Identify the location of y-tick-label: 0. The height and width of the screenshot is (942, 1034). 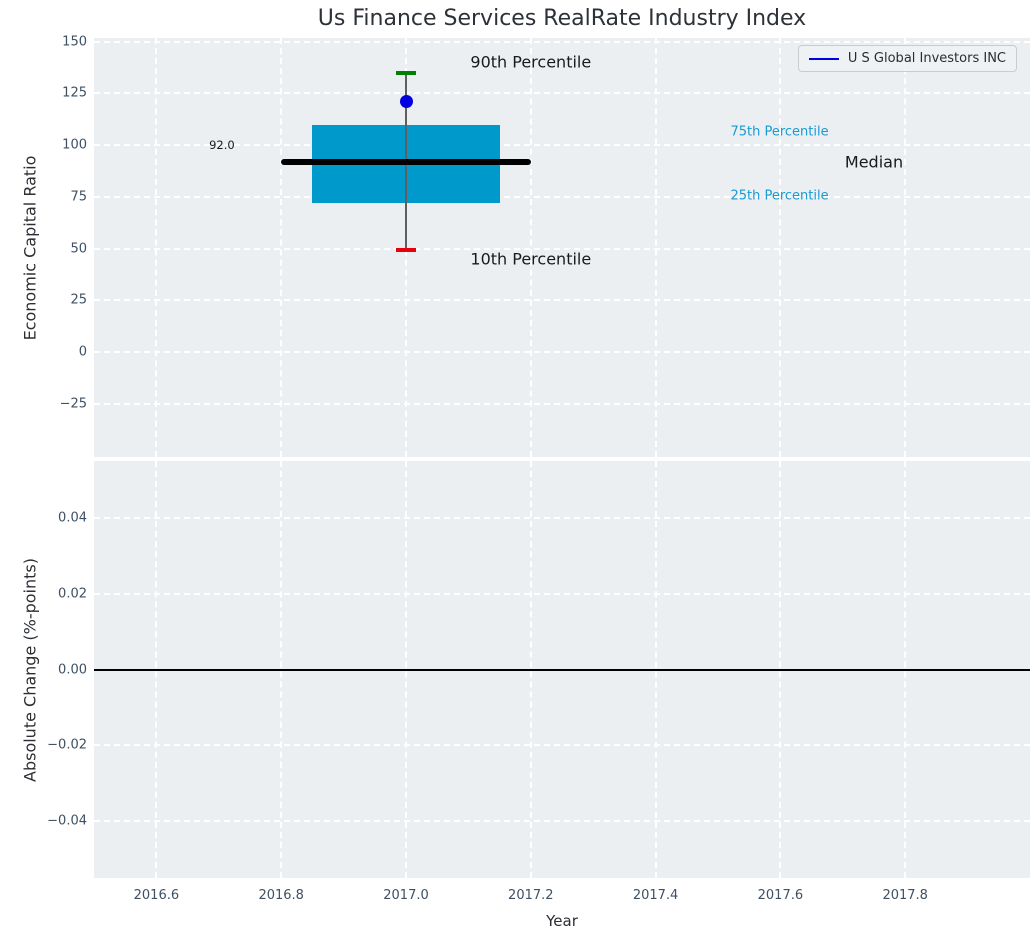
(82, 352).